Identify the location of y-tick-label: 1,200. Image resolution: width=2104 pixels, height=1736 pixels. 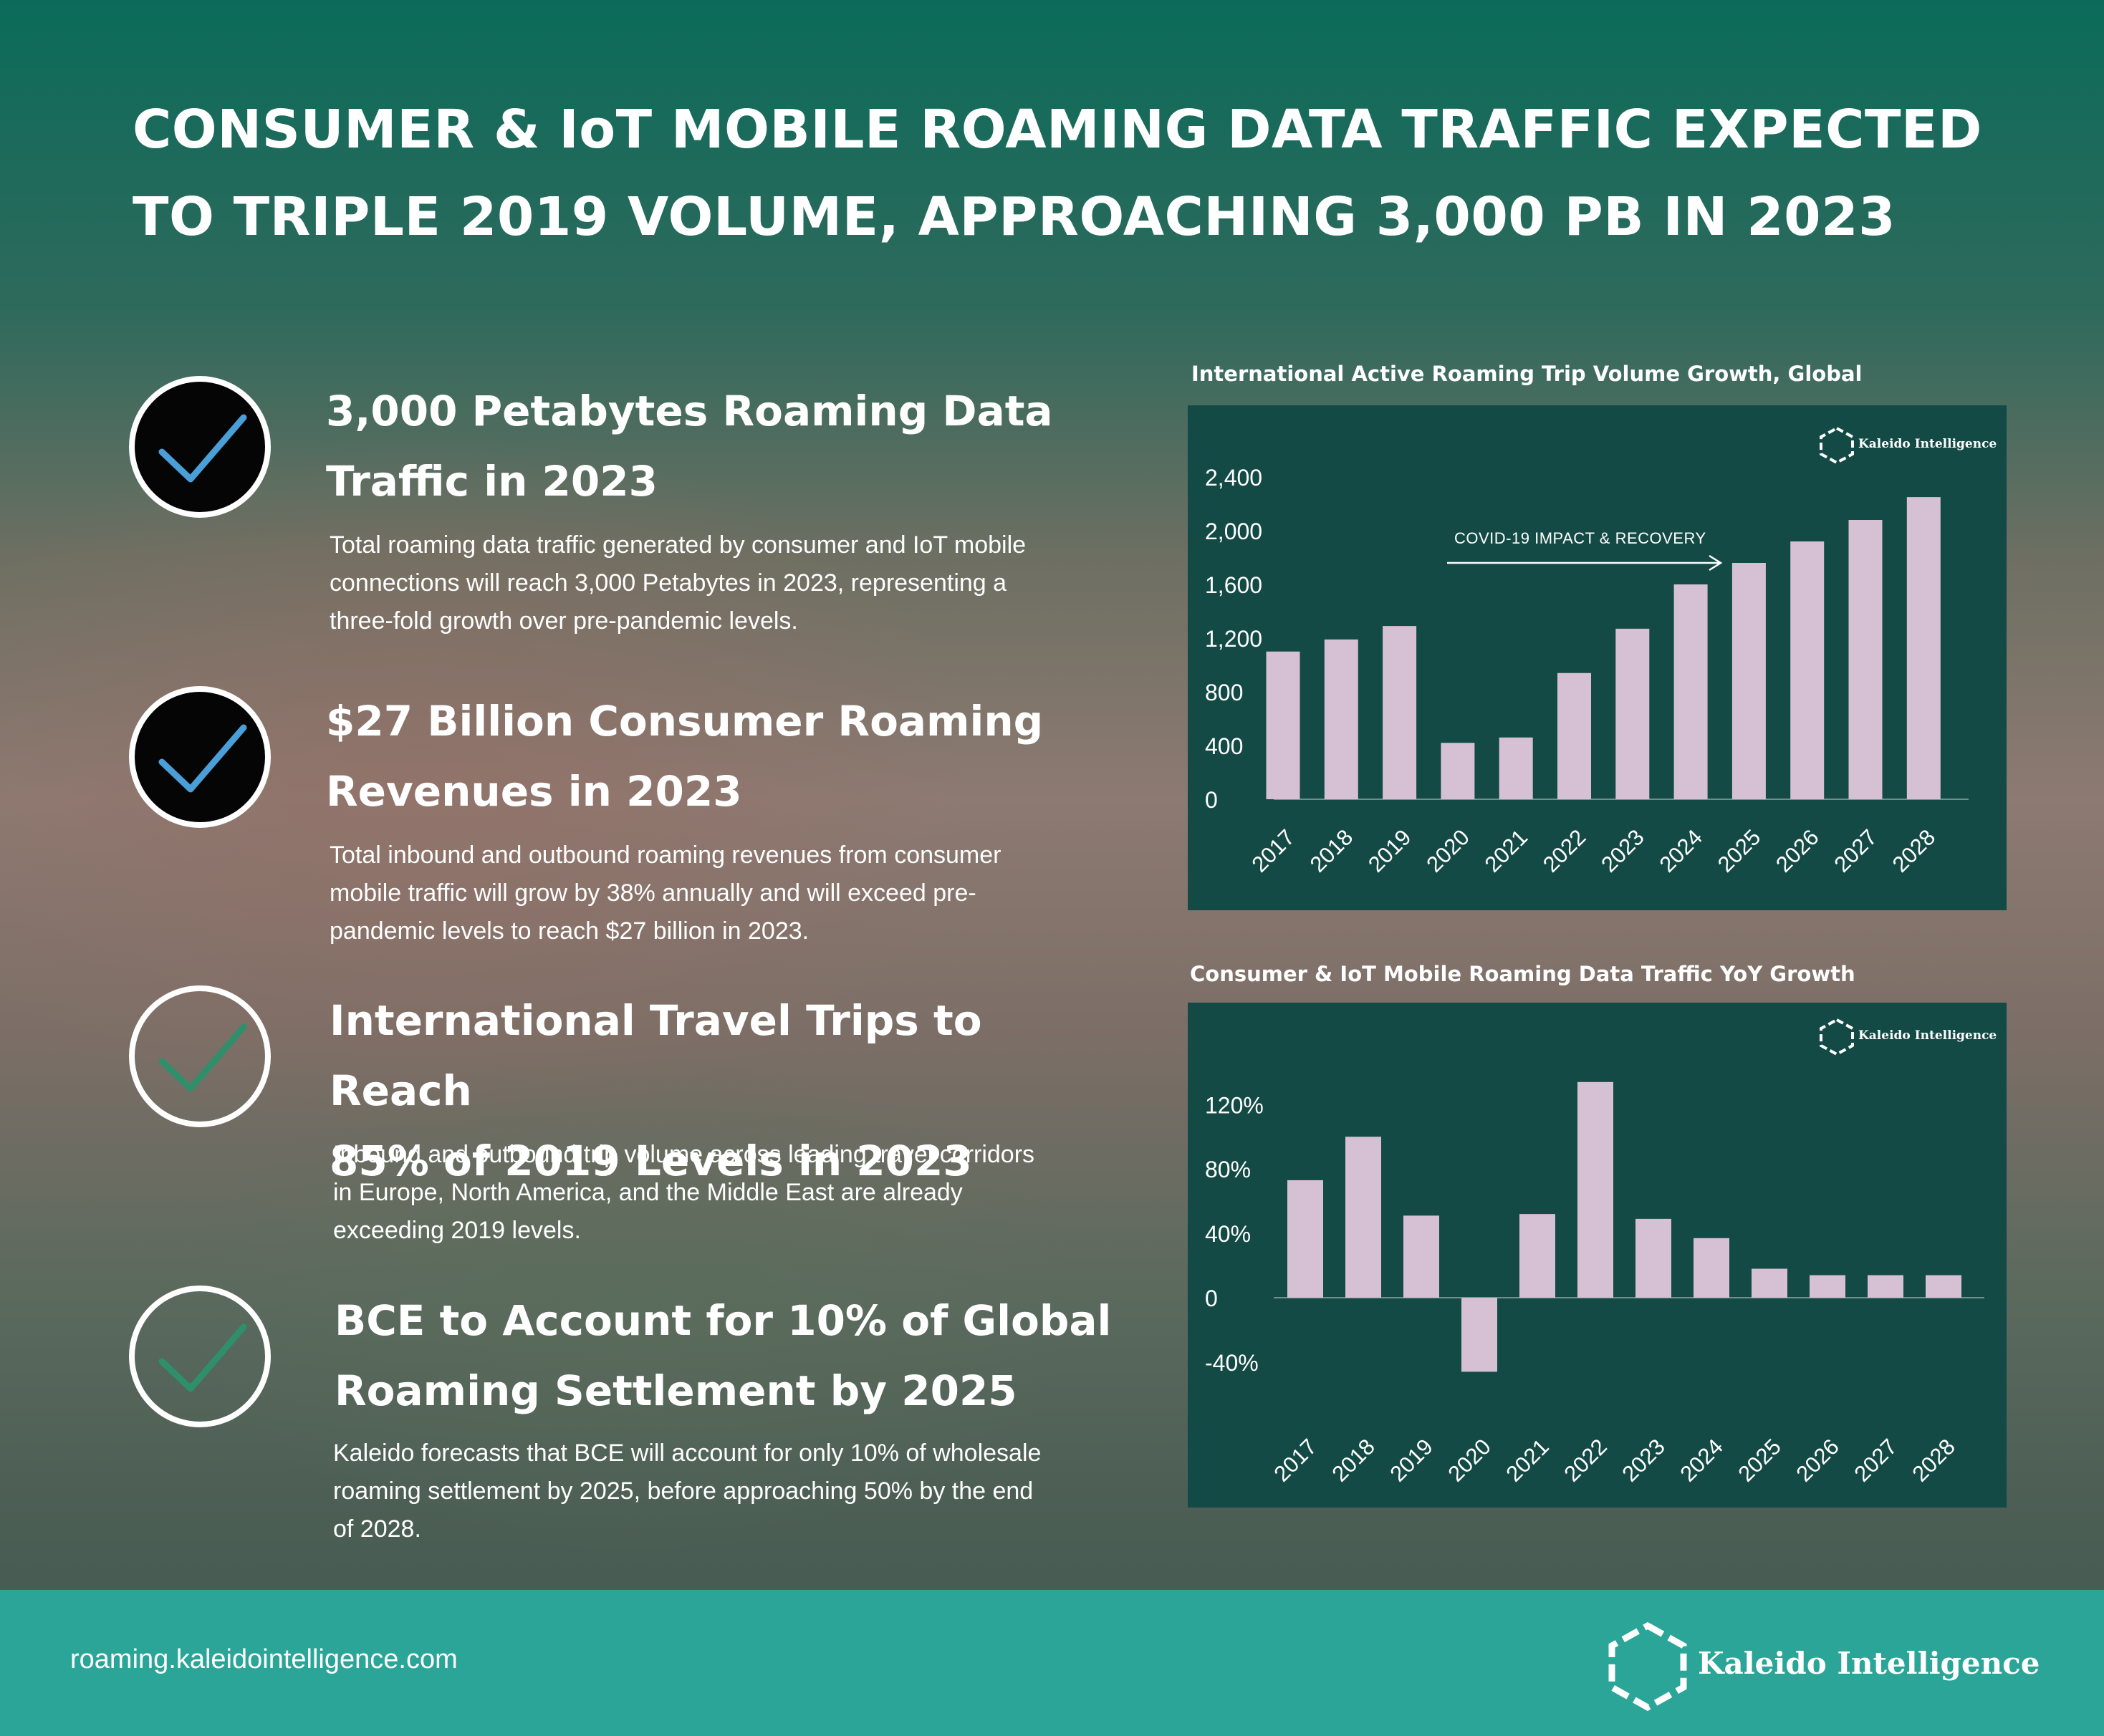
(1233, 639).